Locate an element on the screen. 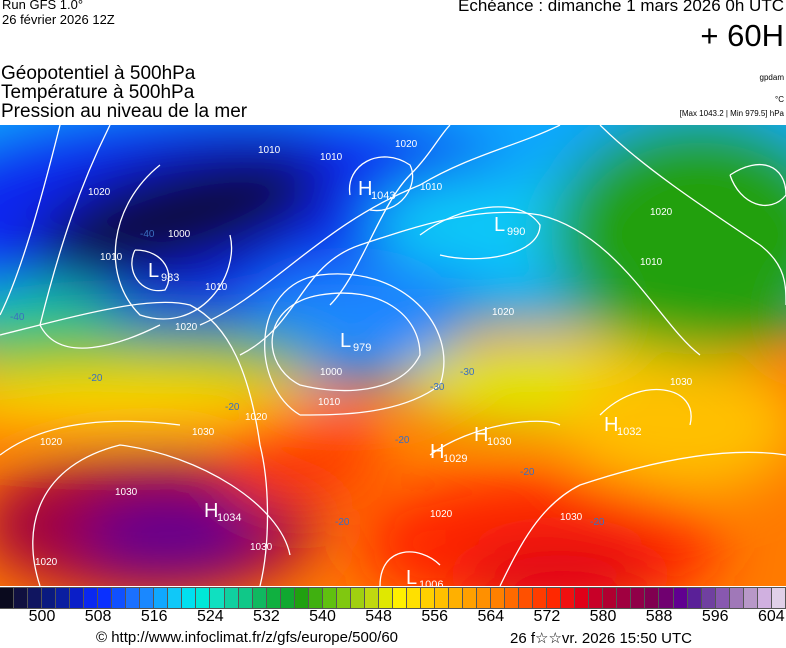 This screenshot has width=786, height=648. run-label: Run GFS 1.0° is located at coordinates (43, 6).